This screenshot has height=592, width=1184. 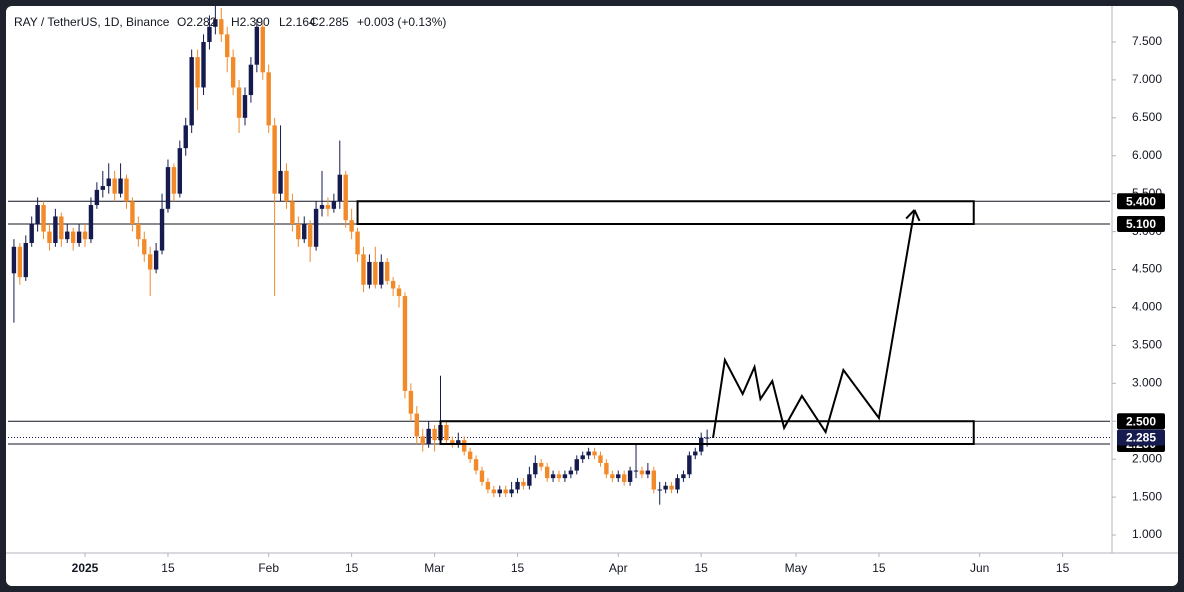 What do you see at coordinates (1147, 155) in the screenshot?
I see `y-tick-label: 6.000` at bounding box center [1147, 155].